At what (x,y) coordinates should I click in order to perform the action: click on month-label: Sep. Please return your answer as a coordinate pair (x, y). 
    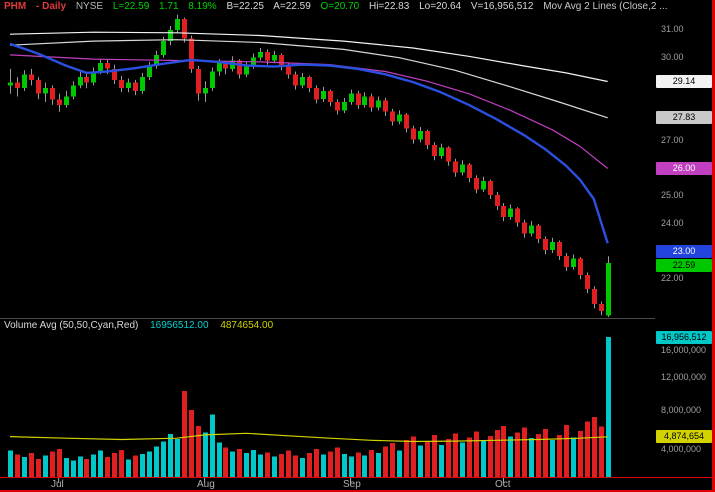
    Looking at the image, I should click on (352, 484).